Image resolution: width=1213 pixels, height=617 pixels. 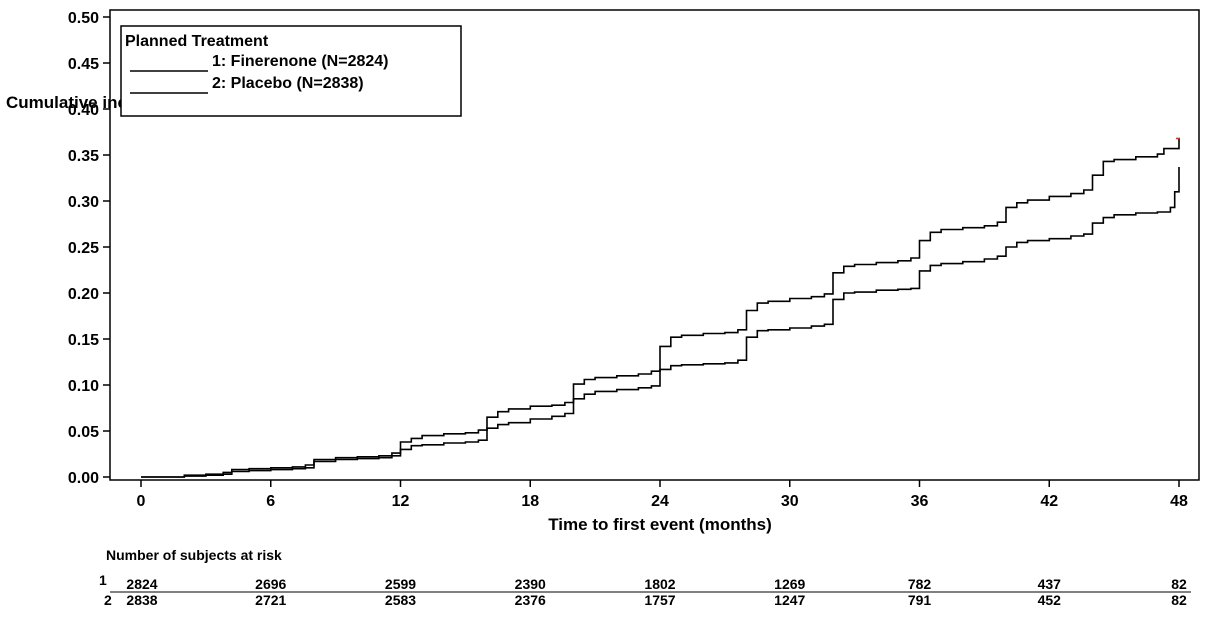 I want to click on y-tick-label: 0.15, so click(x=83, y=340).